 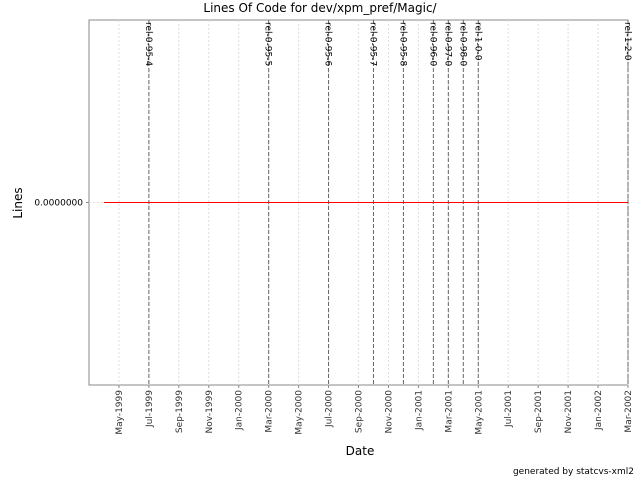 I want to click on x-tick-label: Jul-2001, so click(x=509, y=409).